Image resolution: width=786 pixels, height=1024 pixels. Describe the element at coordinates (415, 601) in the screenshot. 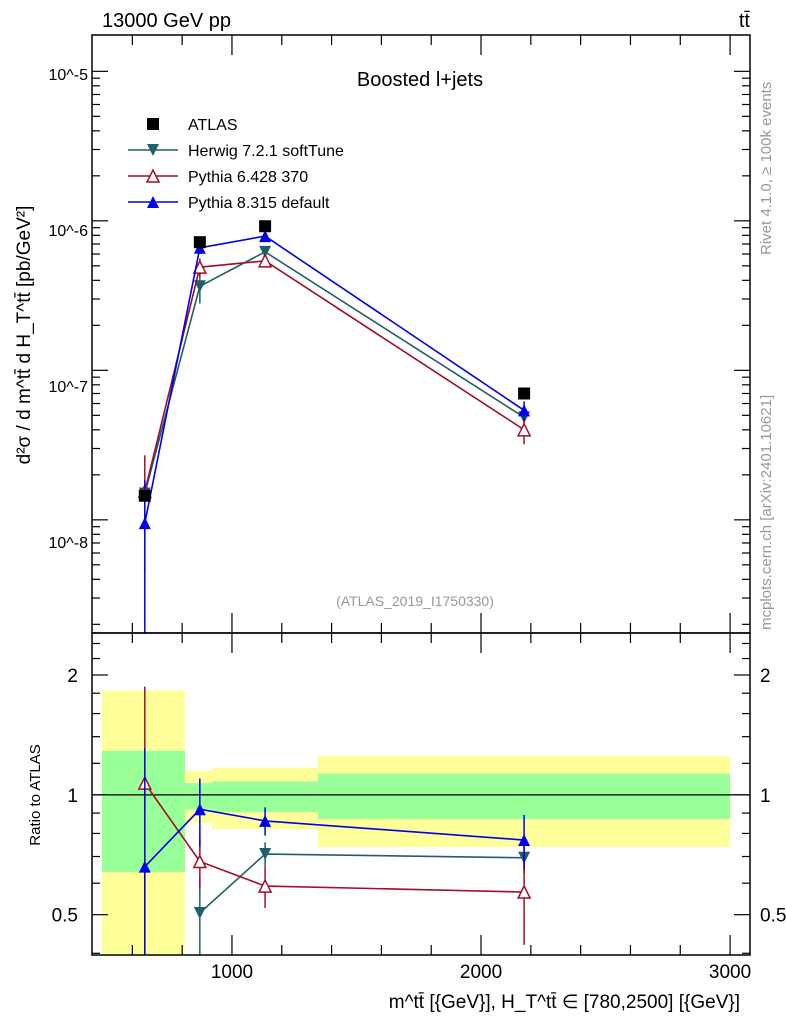

I see `watermark: (ATLAS_2019_I1750330)` at that location.